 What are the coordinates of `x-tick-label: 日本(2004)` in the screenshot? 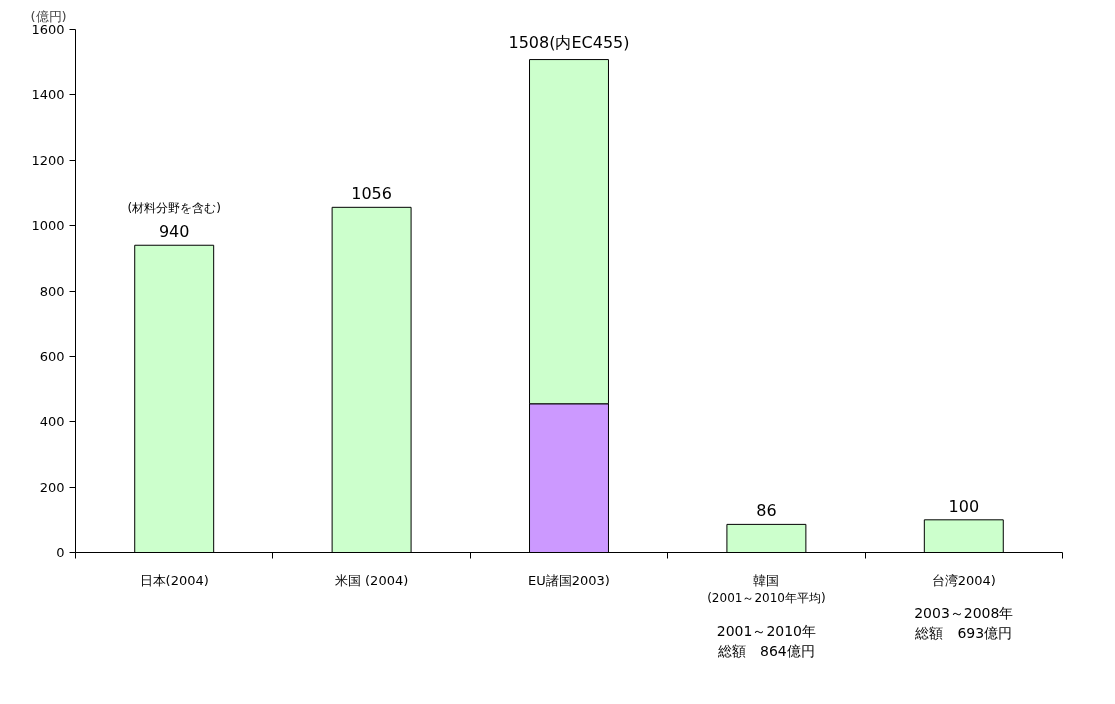 It's located at (174, 580).